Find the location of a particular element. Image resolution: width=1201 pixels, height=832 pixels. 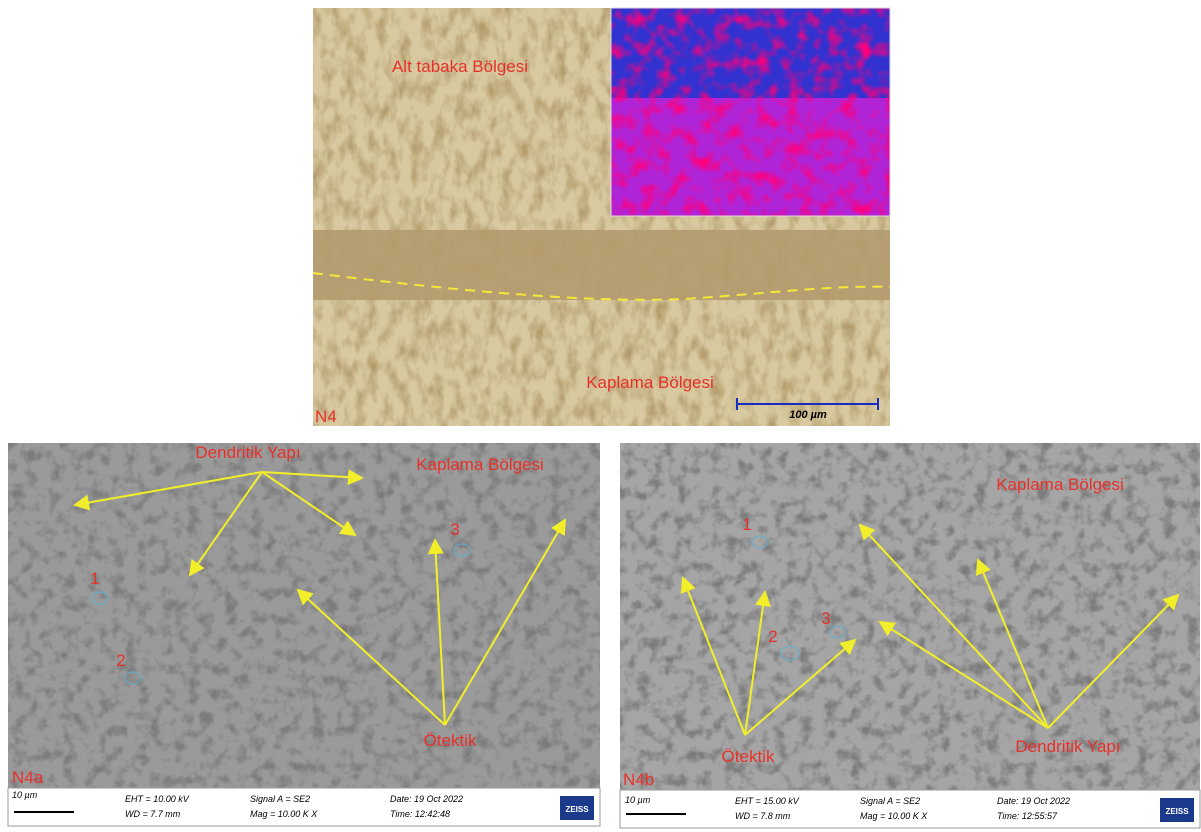

info: Time: 12:55:57 is located at coordinates (1027, 816).